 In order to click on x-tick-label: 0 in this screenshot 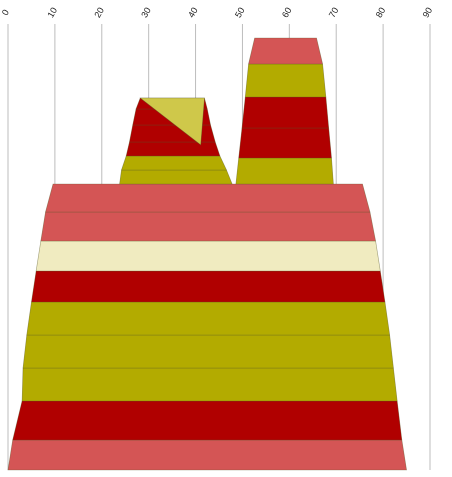, I will do `click(5, 12)`.